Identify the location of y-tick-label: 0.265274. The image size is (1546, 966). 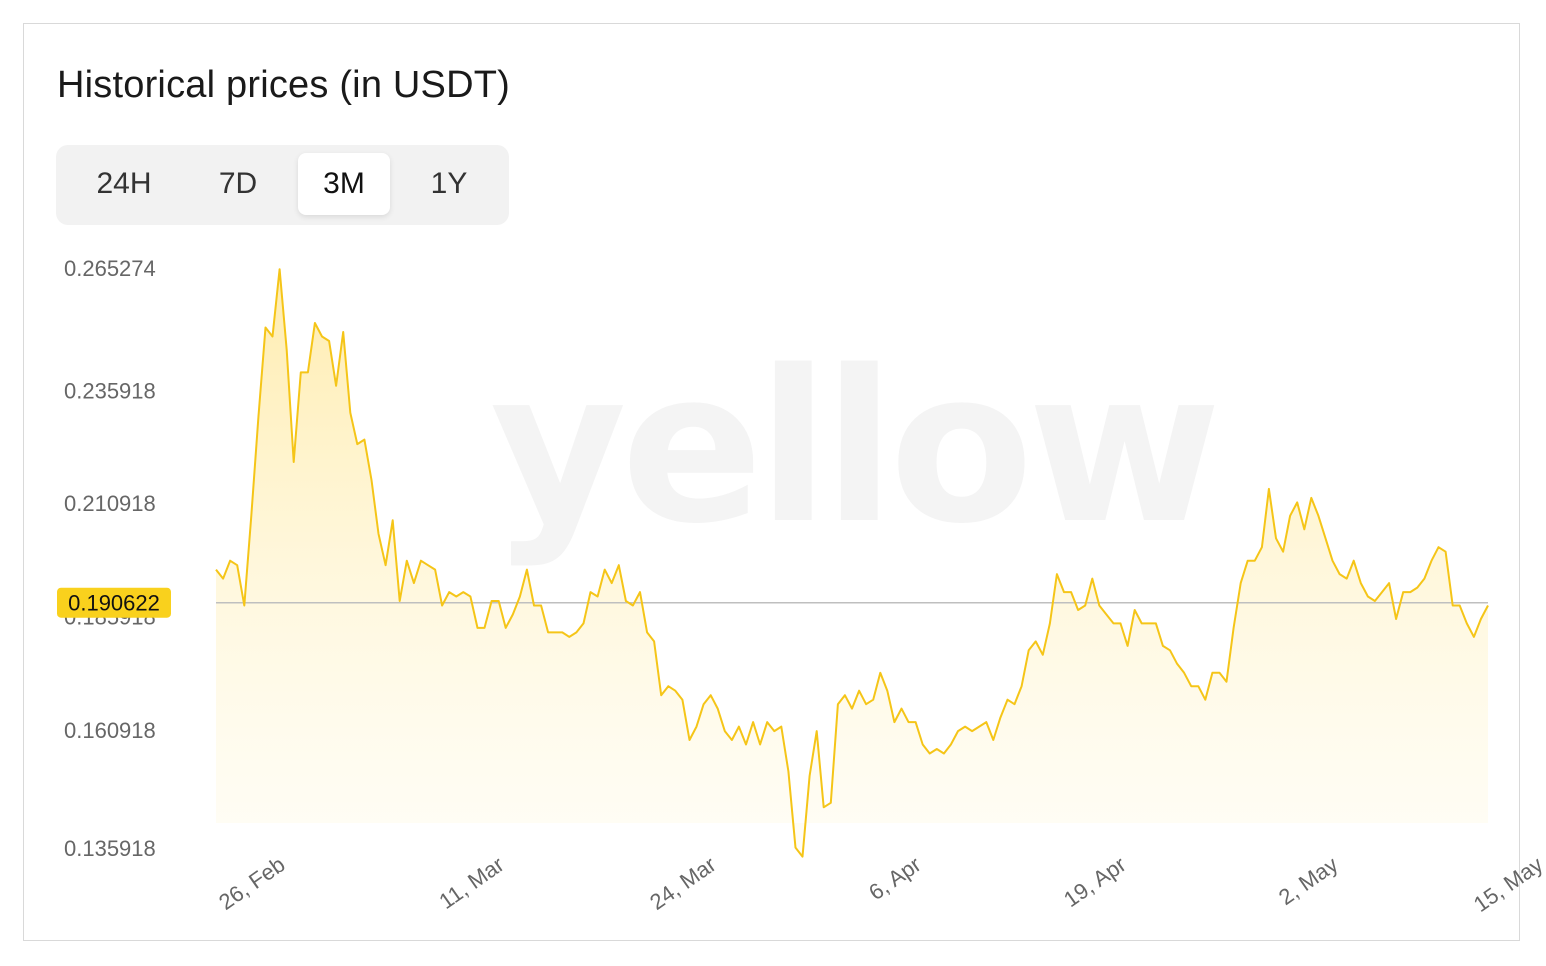
(110, 268).